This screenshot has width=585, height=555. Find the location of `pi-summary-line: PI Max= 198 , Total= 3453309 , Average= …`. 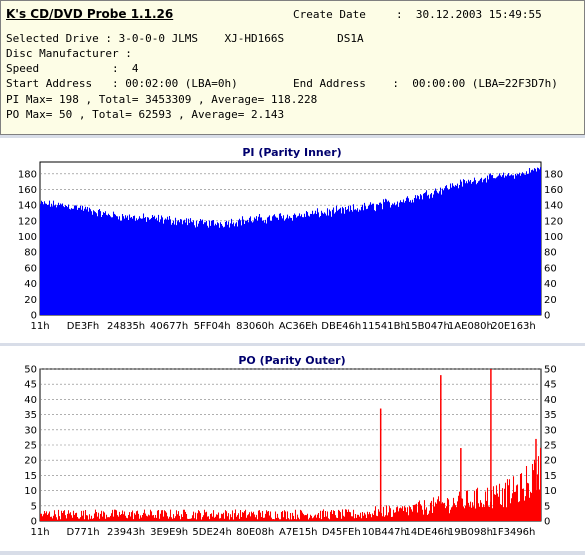

pi-summary-line: PI Max= 198 , Total= 3453309 , Average= … is located at coordinates (162, 99).